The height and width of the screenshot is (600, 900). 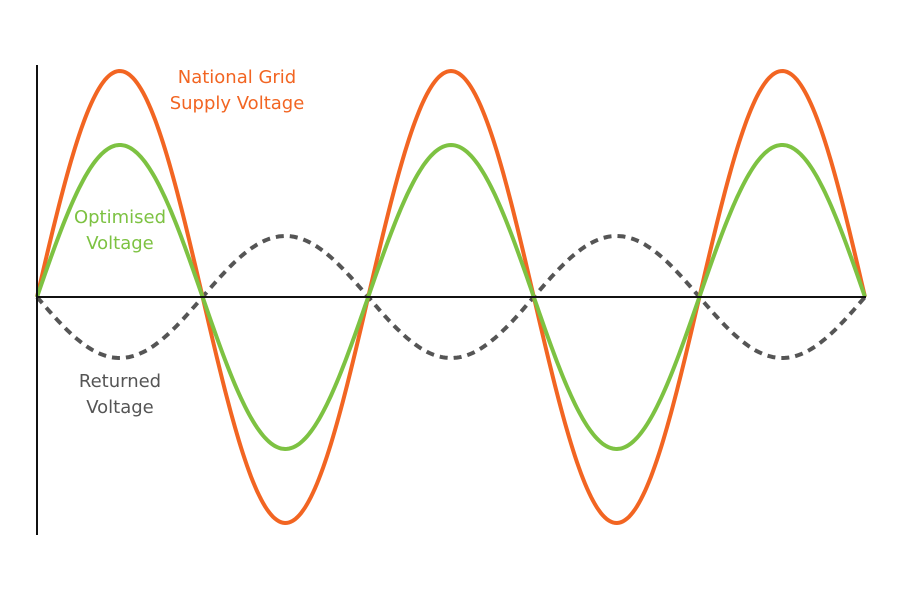 I want to click on returned-label: Voltage, so click(x=120, y=407).